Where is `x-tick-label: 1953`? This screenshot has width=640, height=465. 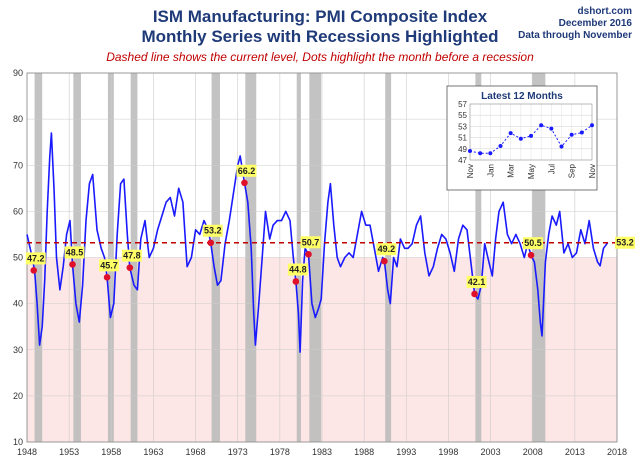 x-tick-label: 1953 is located at coordinates (69, 452).